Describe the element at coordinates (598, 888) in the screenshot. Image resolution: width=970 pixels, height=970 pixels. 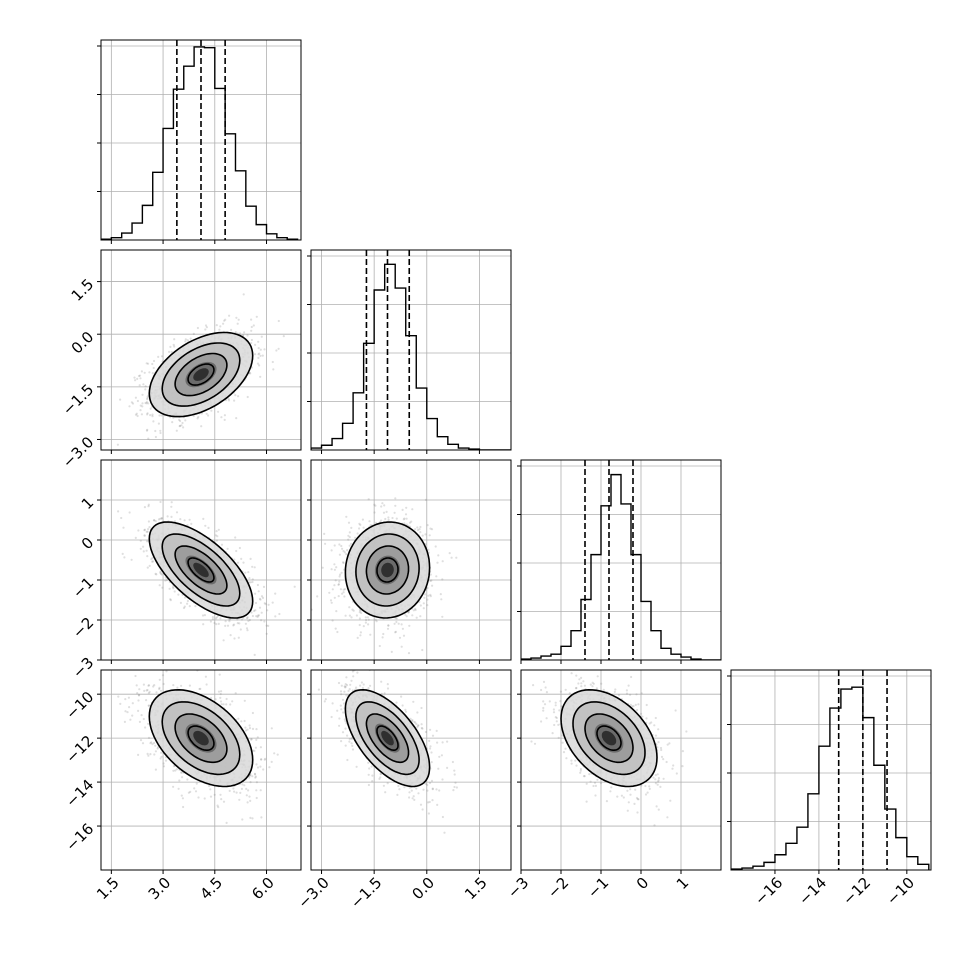
I see `x-tick-label: −1` at that location.